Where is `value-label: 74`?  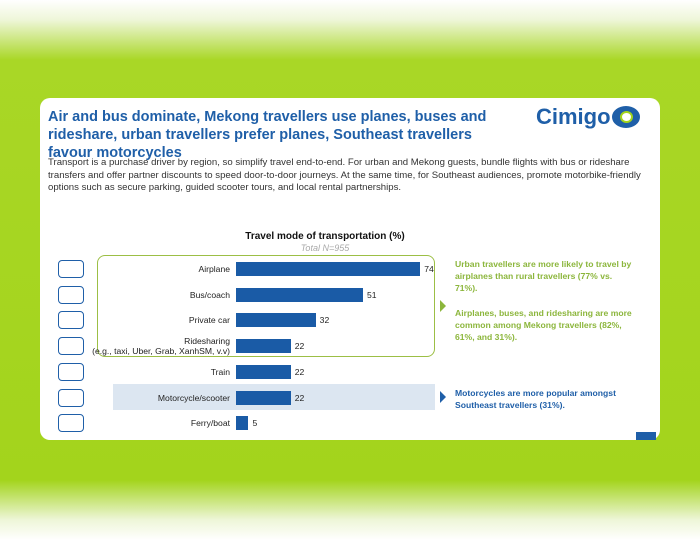 value-label: 74 is located at coordinates (429, 269).